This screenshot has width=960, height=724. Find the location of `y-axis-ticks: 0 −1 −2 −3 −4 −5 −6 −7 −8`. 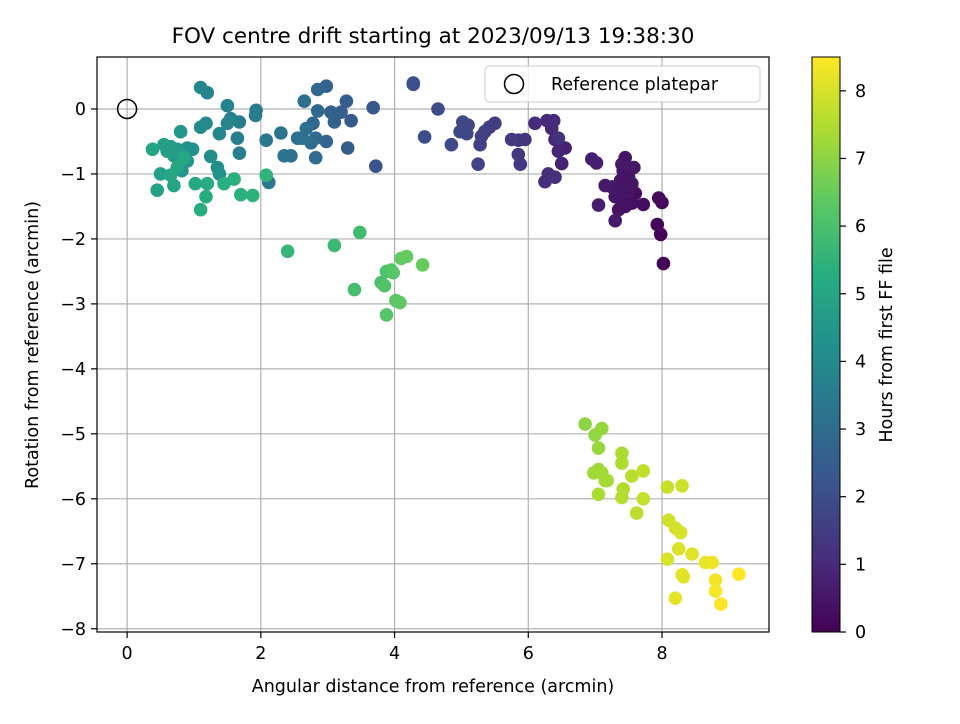

y-axis-ticks: 0 −1 −2 −3 −4 −5 −6 −7 −8 is located at coordinates (78, 370).